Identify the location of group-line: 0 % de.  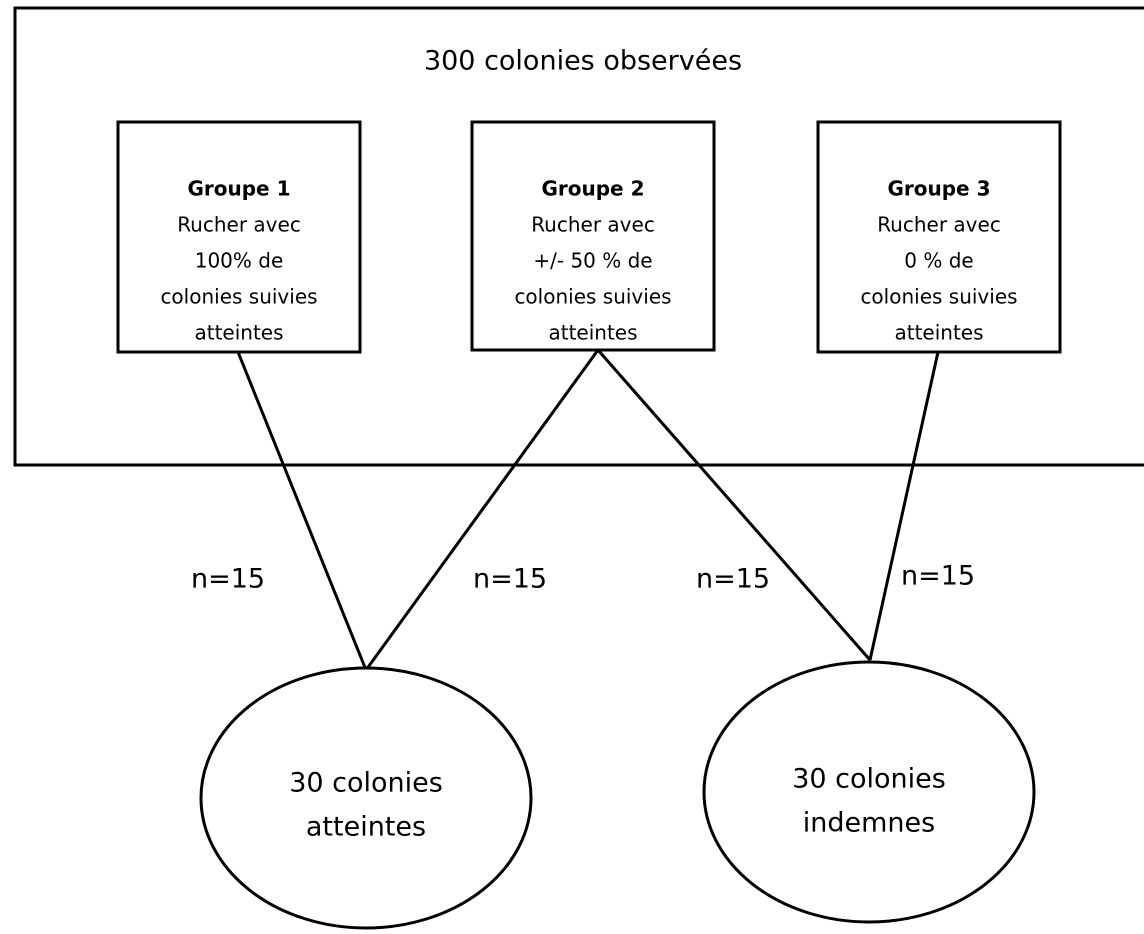
(938, 261).